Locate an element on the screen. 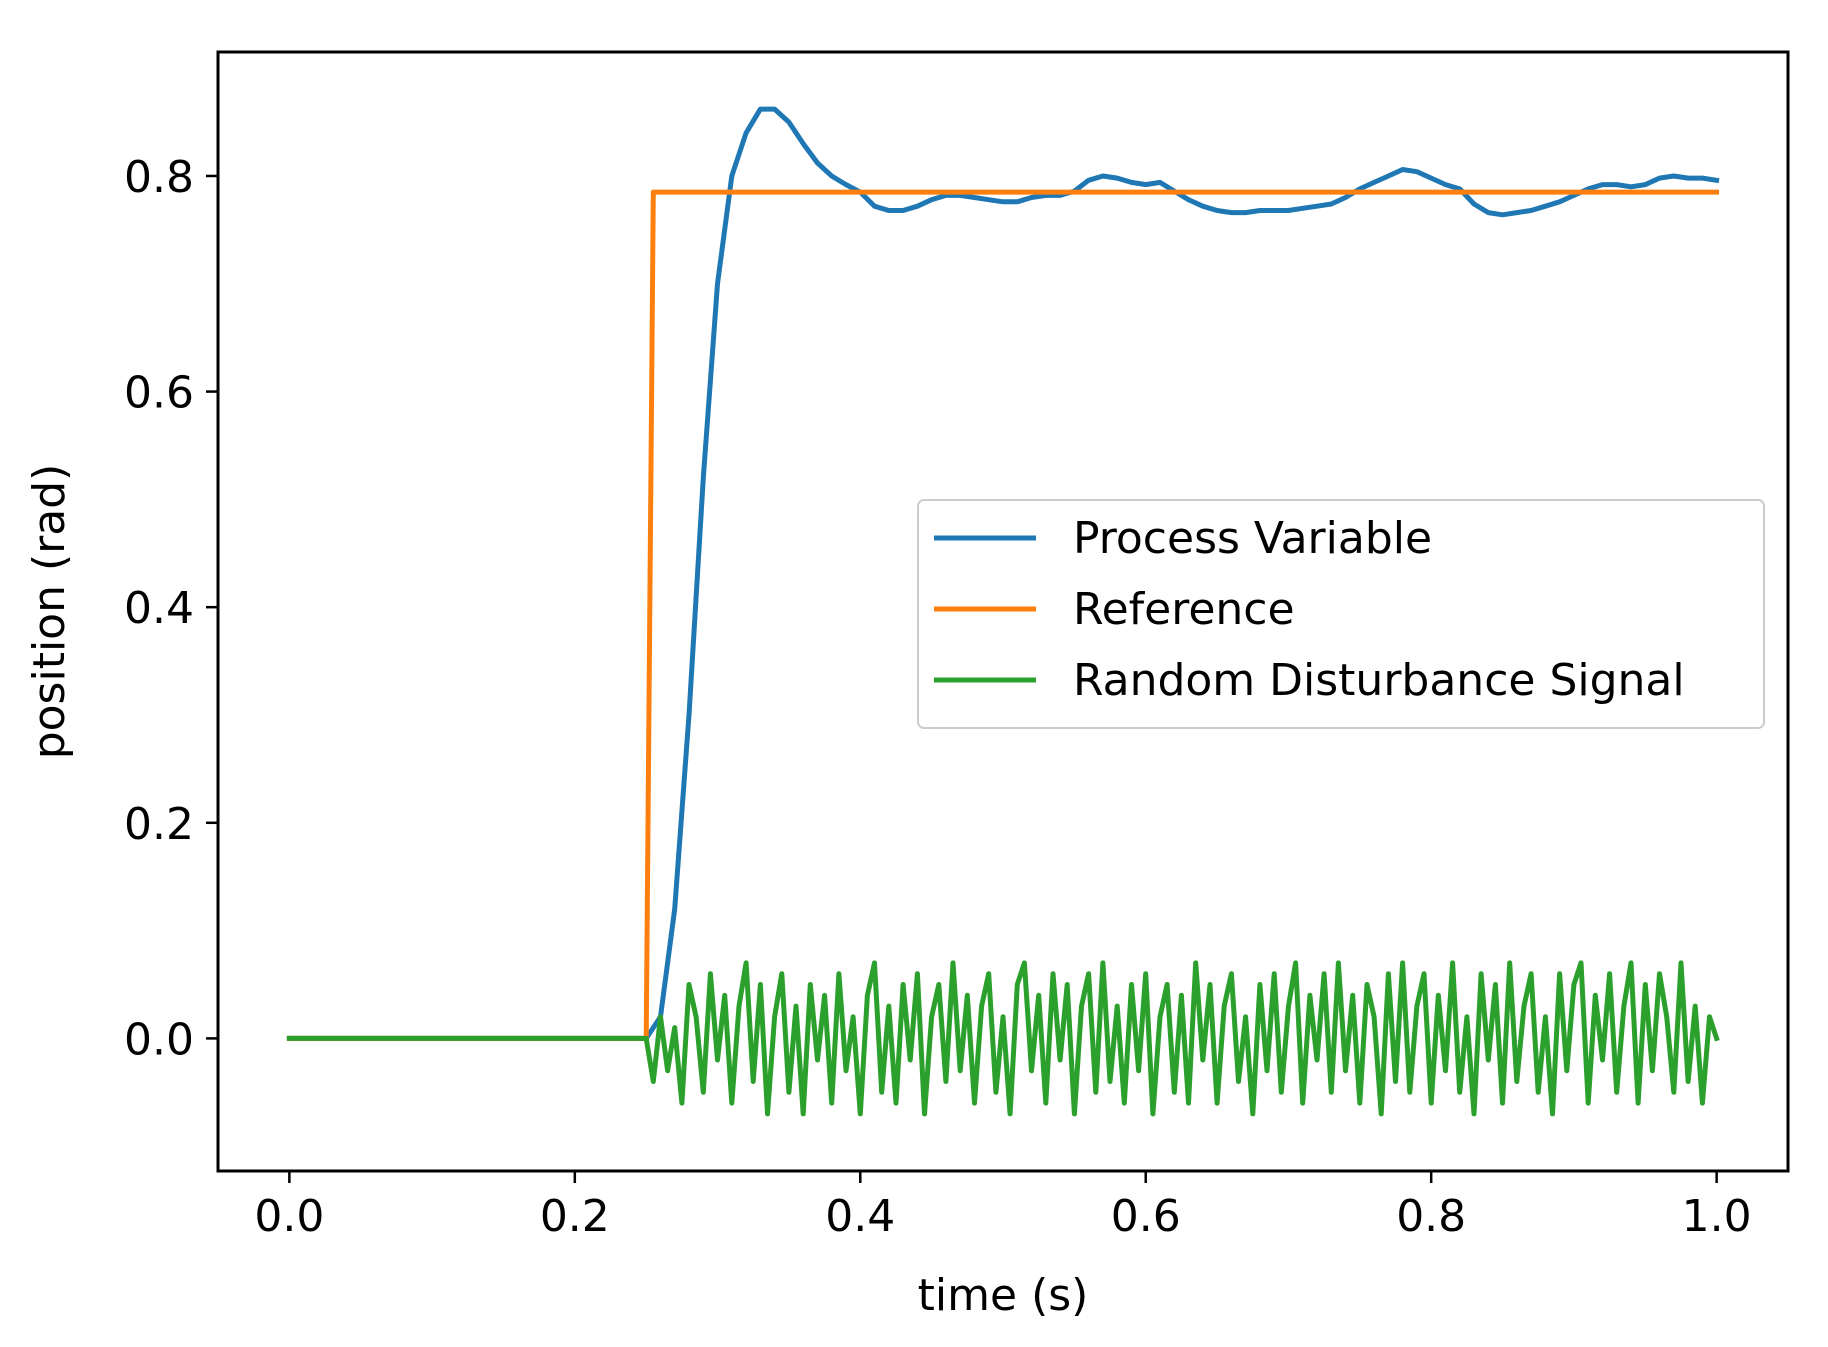 This screenshot has width=1828, height=1347. y-tick-label: 0.4 is located at coordinates (159, 608).